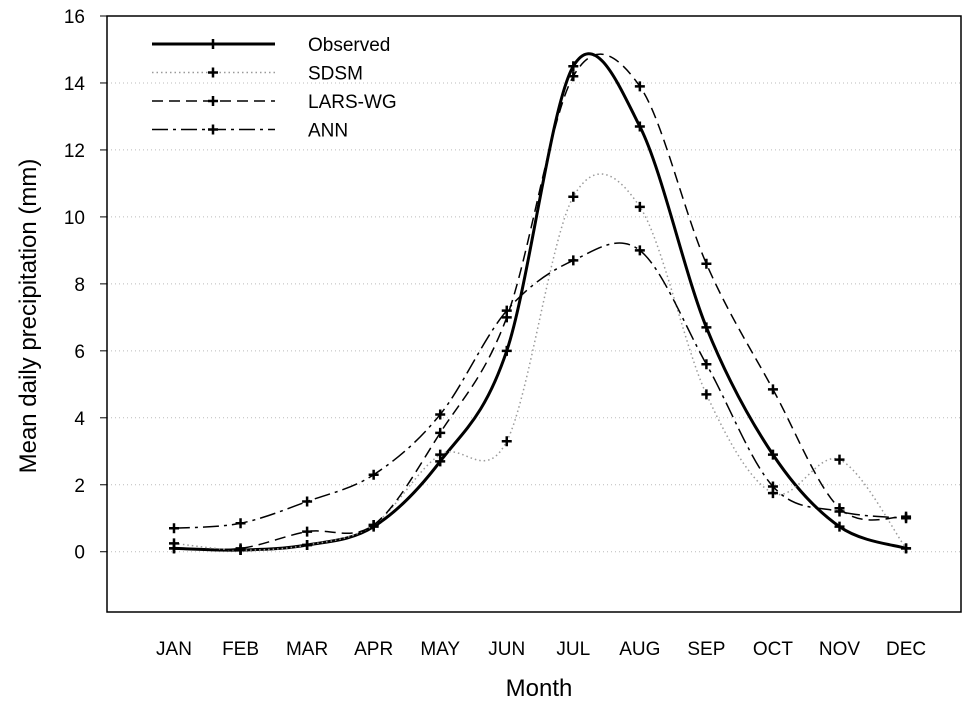  I want to click on y-axis-label: Mean daily precipitation (mm), so click(28, 316).